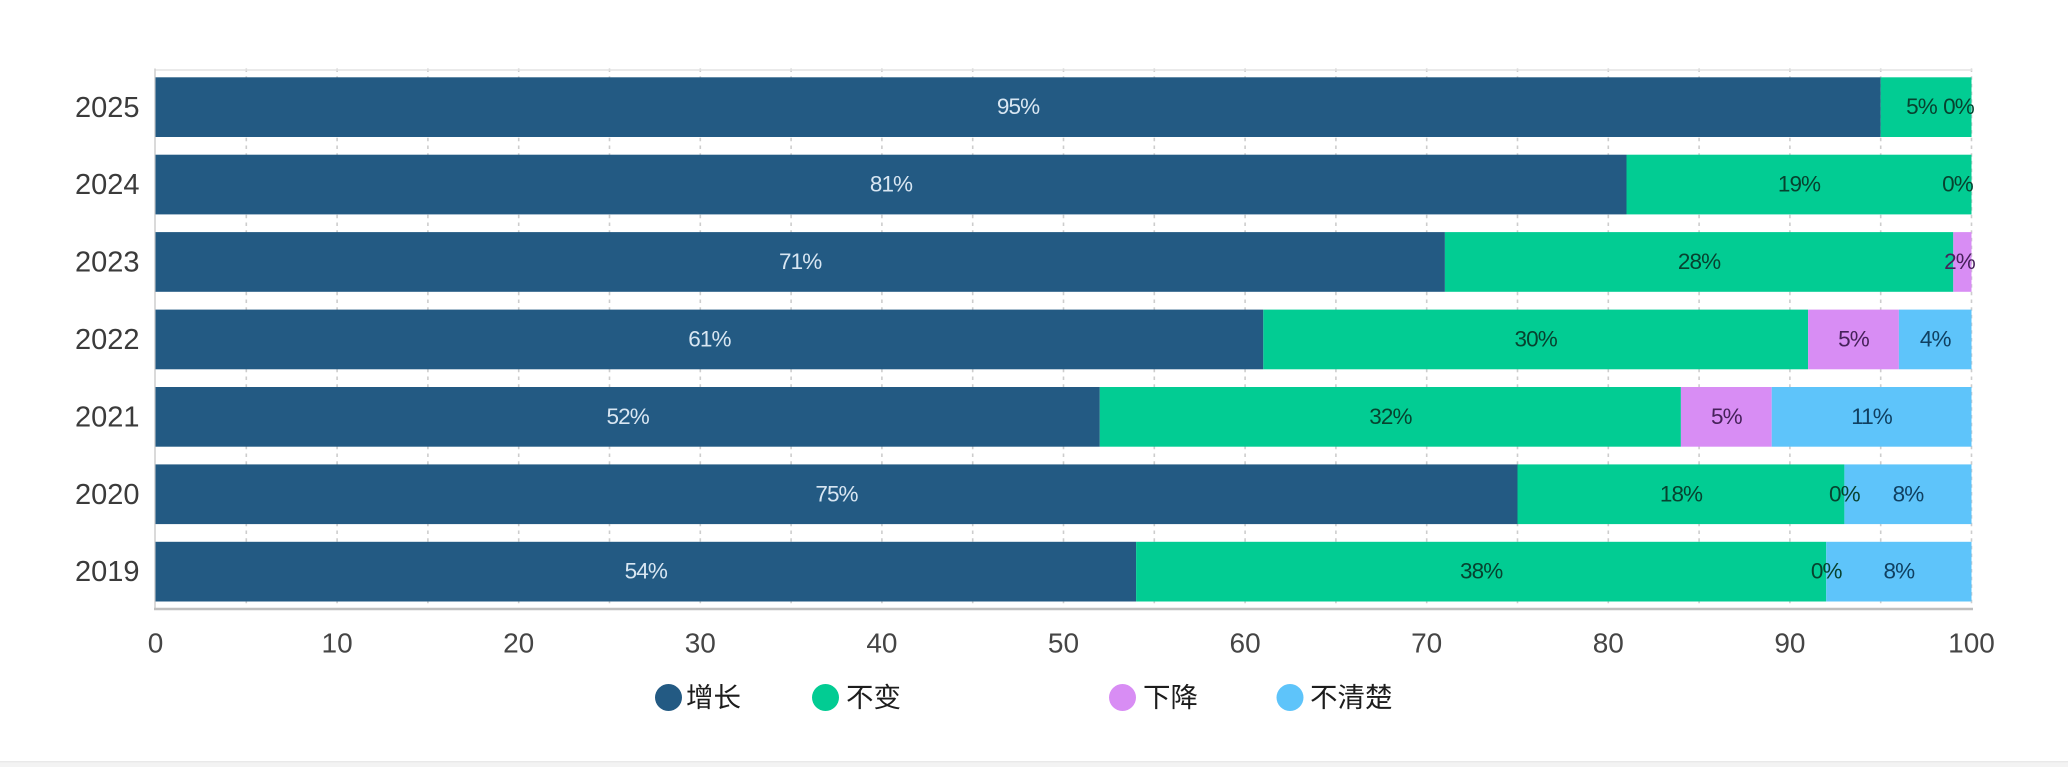 Image resolution: width=2068 pixels, height=767 pixels. What do you see at coordinates (881, 643) in the screenshot?
I see `svg-text: 40` at bounding box center [881, 643].